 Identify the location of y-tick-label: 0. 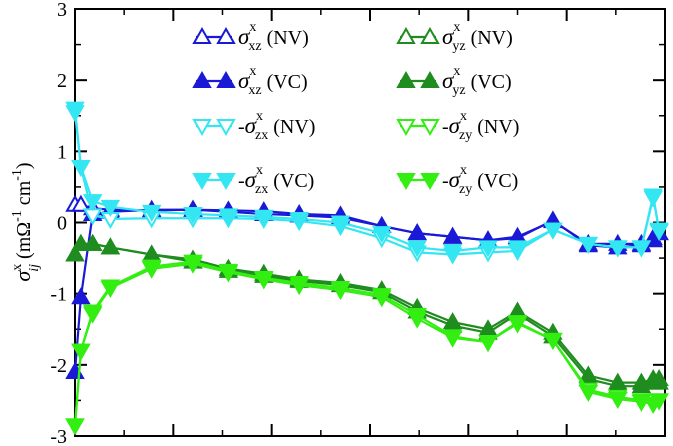
(62, 224).